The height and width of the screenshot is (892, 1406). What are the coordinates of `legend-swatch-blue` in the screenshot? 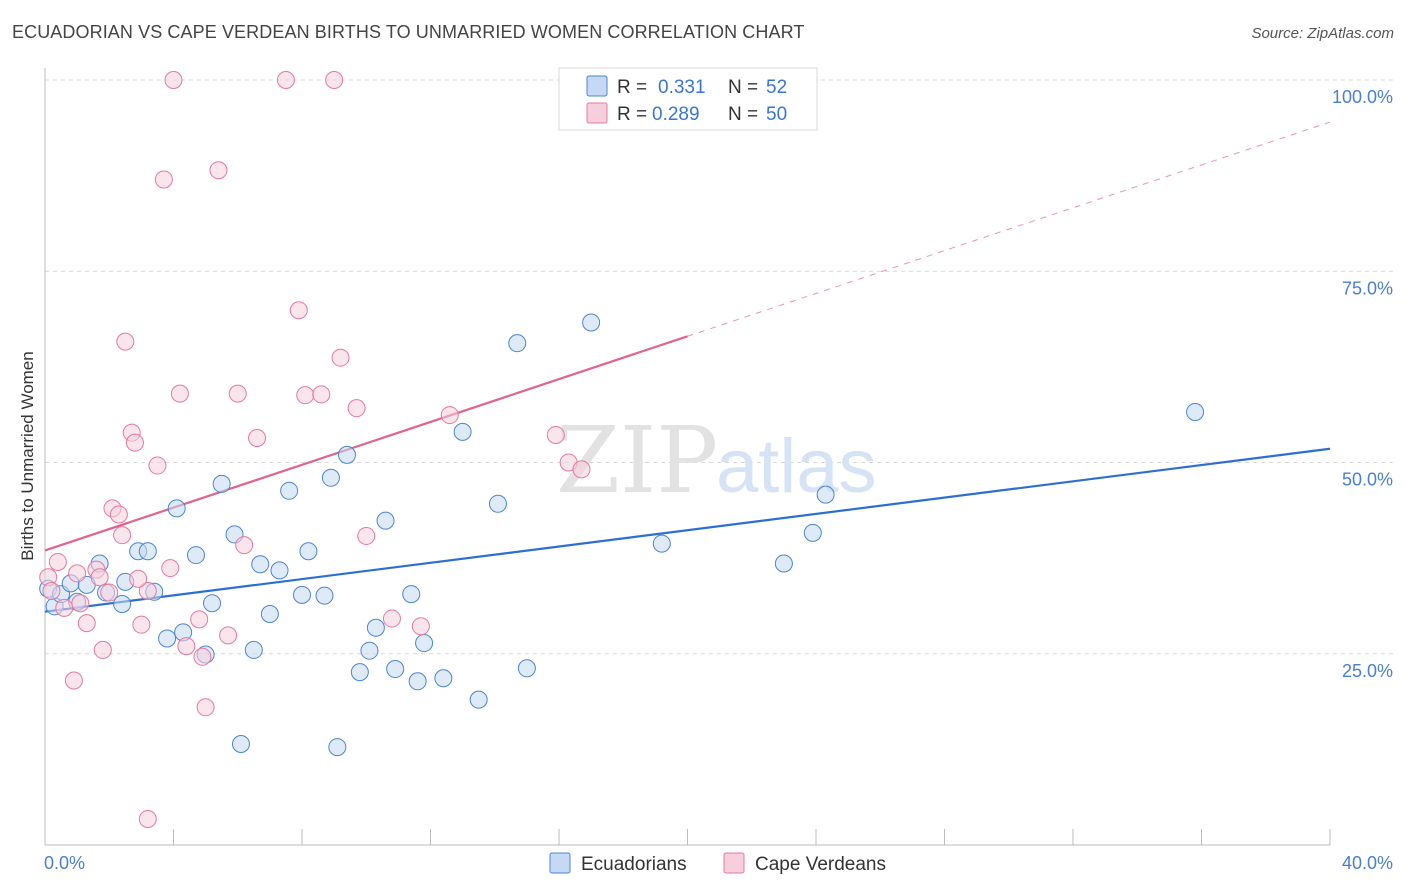 It's located at (597, 86).